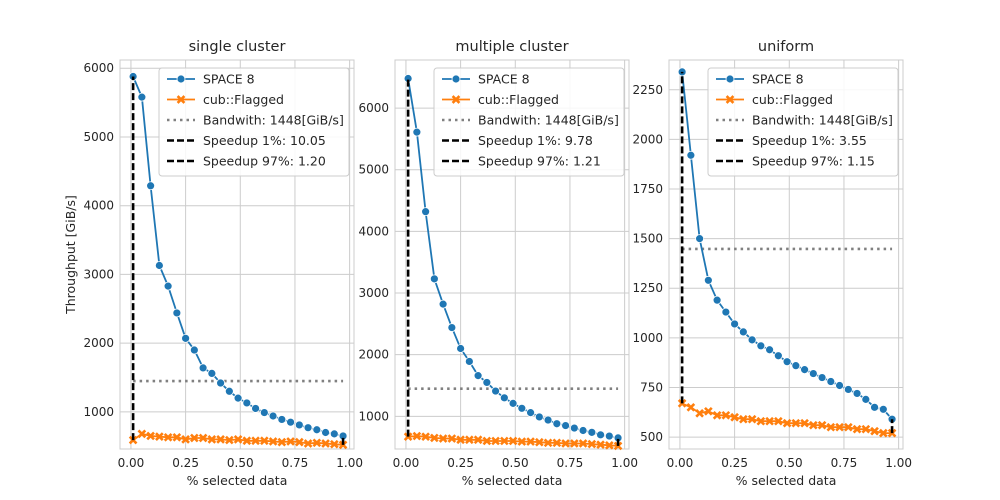  What do you see at coordinates (789, 463) in the screenshot?
I see `x-tick-label: 0.50` at bounding box center [789, 463].